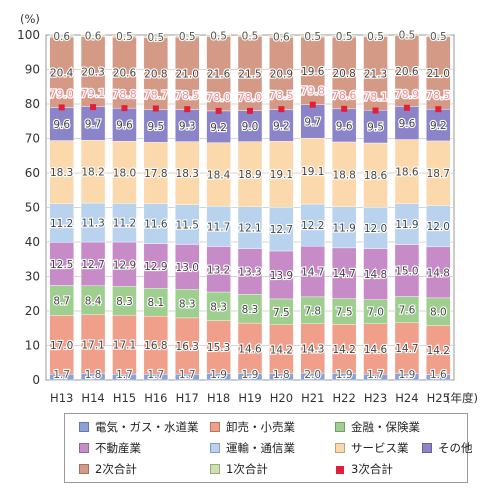 This screenshot has width=499, height=491. I want to click on data-label: 13.3, so click(249, 272).